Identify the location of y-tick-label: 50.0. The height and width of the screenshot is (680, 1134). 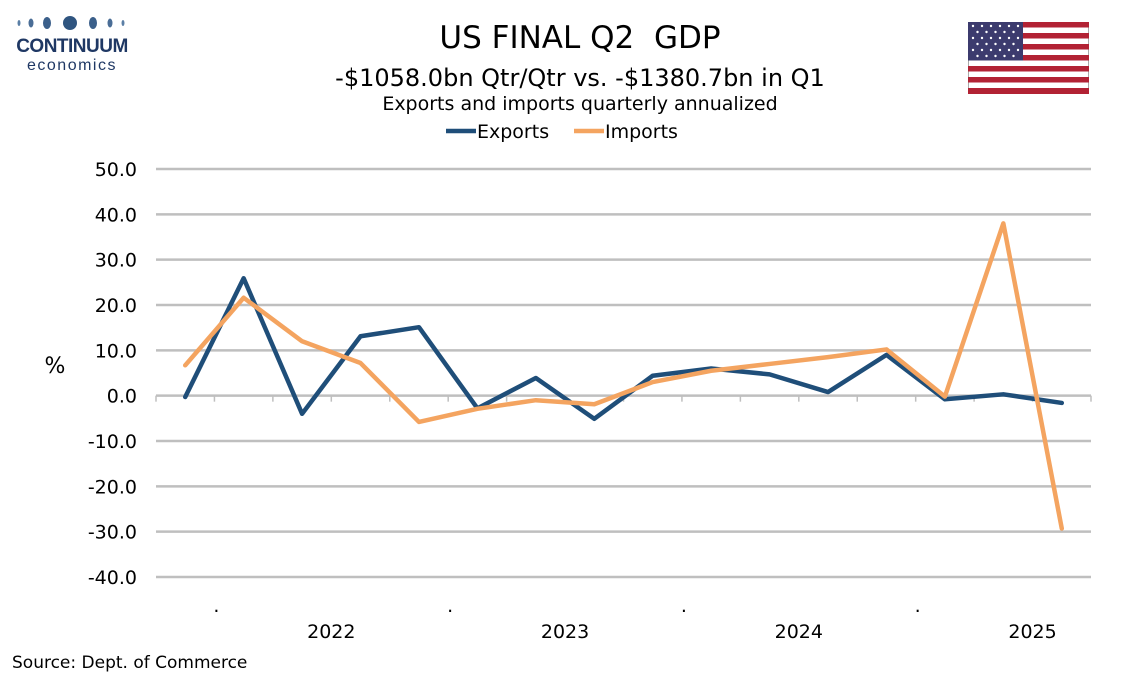
(116, 170).